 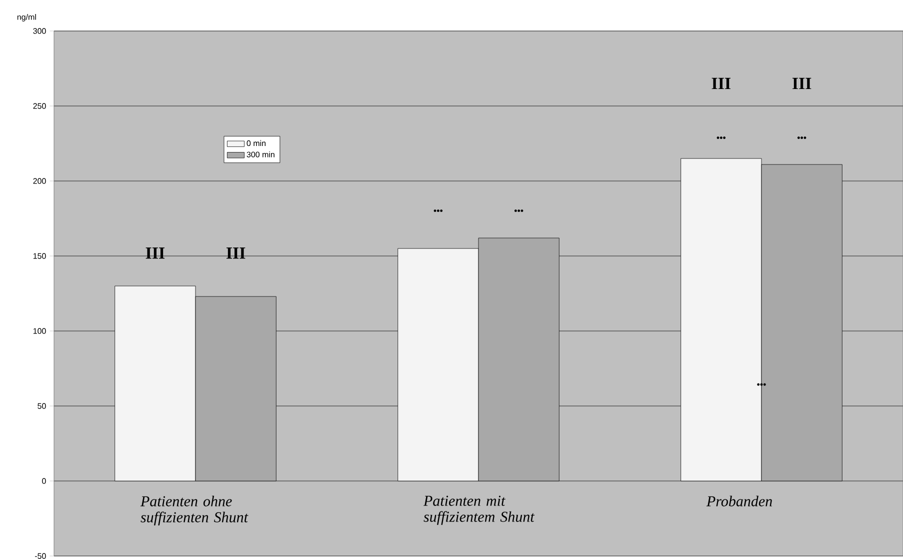 What do you see at coordinates (26, 18) in the screenshot?
I see `y-axis-title: ng/ml` at bounding box center [26, 18].